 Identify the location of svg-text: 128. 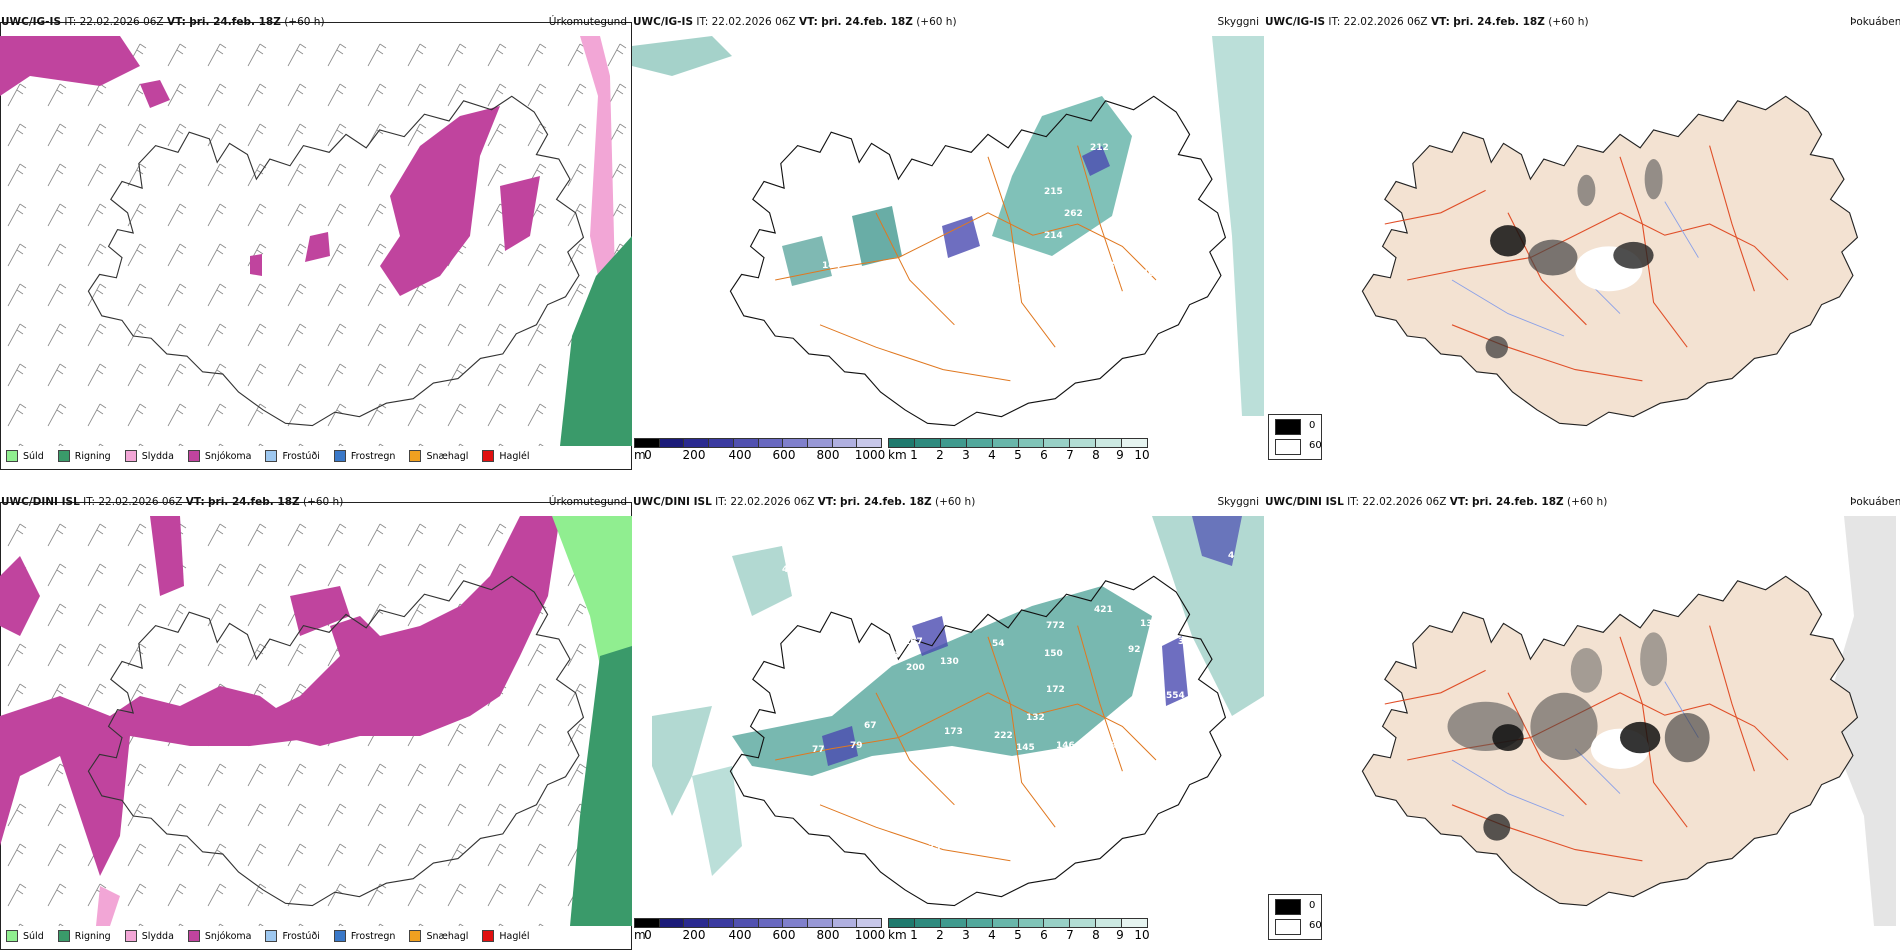
(1059, 280).